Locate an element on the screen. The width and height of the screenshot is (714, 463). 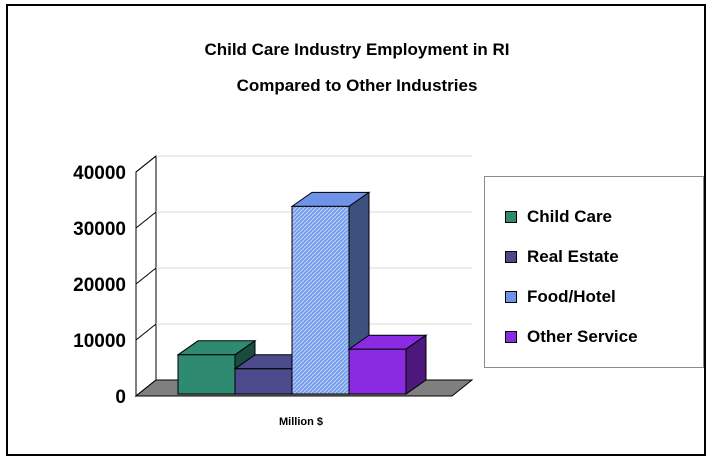
legend-item: Real Estate is located at coordinates (562, 257).